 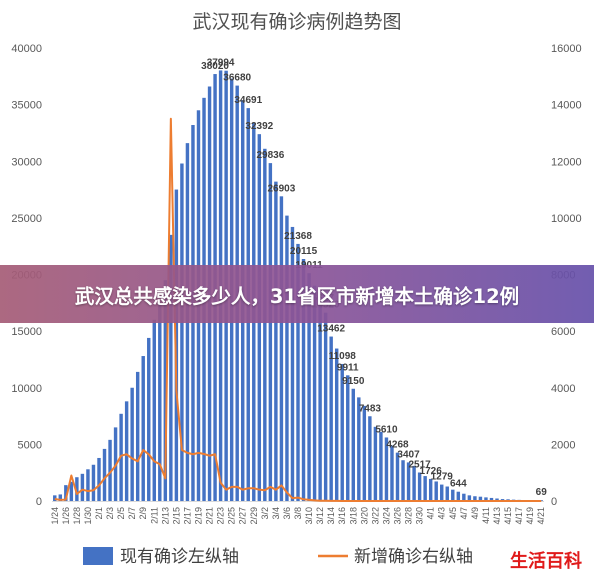 What do you see at coordinates (508, 516) in the screenshot?
I see `x-tick-label: 4/15` at bounding box center [508, 516].